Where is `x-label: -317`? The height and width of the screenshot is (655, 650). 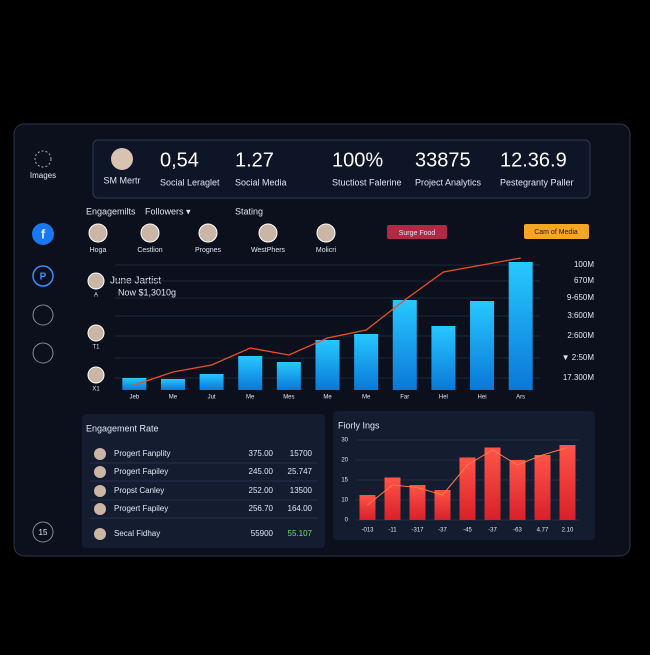 x-label: -317 is located at coordinates (417, 531).